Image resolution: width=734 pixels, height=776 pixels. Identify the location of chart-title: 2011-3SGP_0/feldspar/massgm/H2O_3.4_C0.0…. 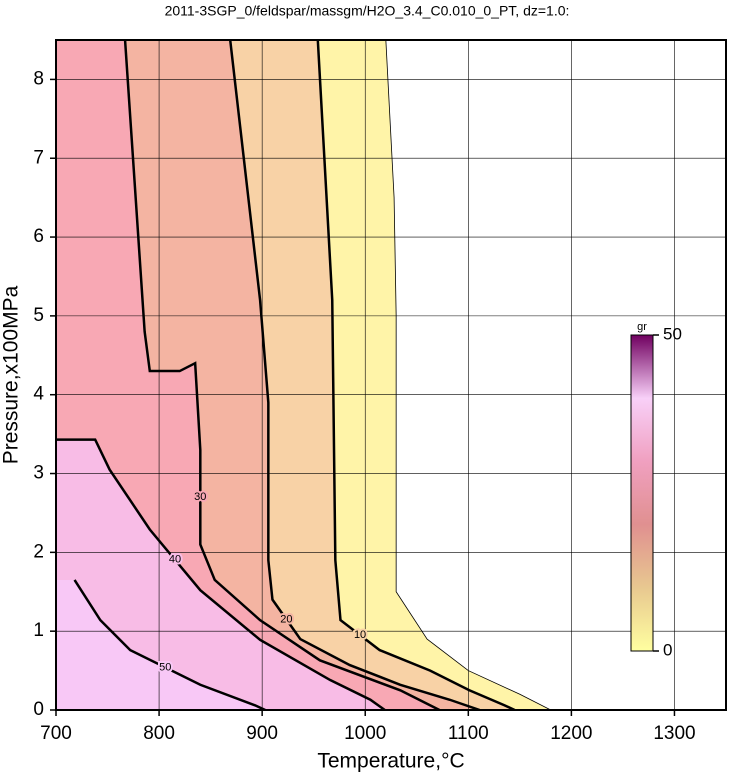
(367, 11).